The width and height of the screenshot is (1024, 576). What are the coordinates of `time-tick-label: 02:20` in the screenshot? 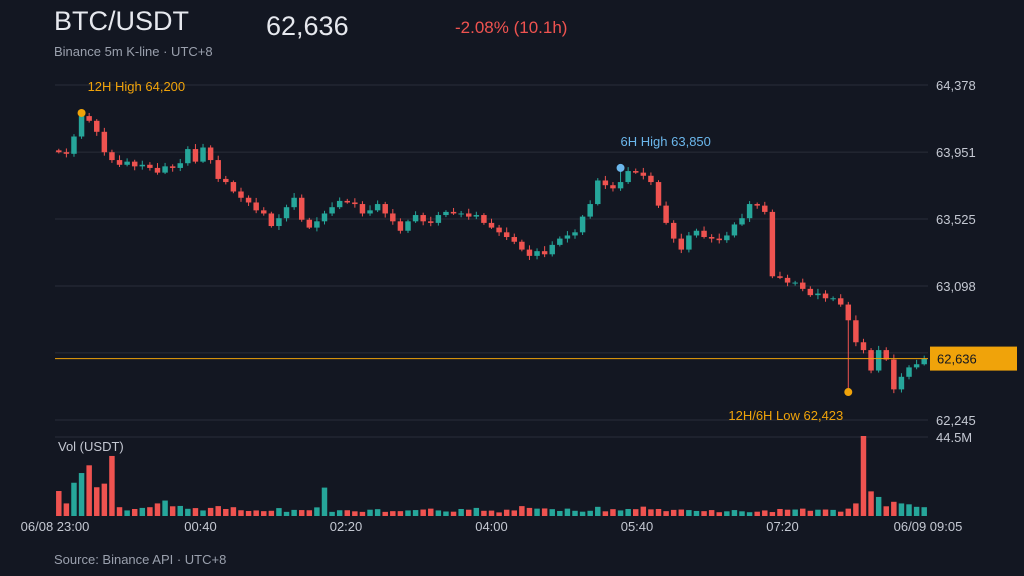 It's located at (346, 526).